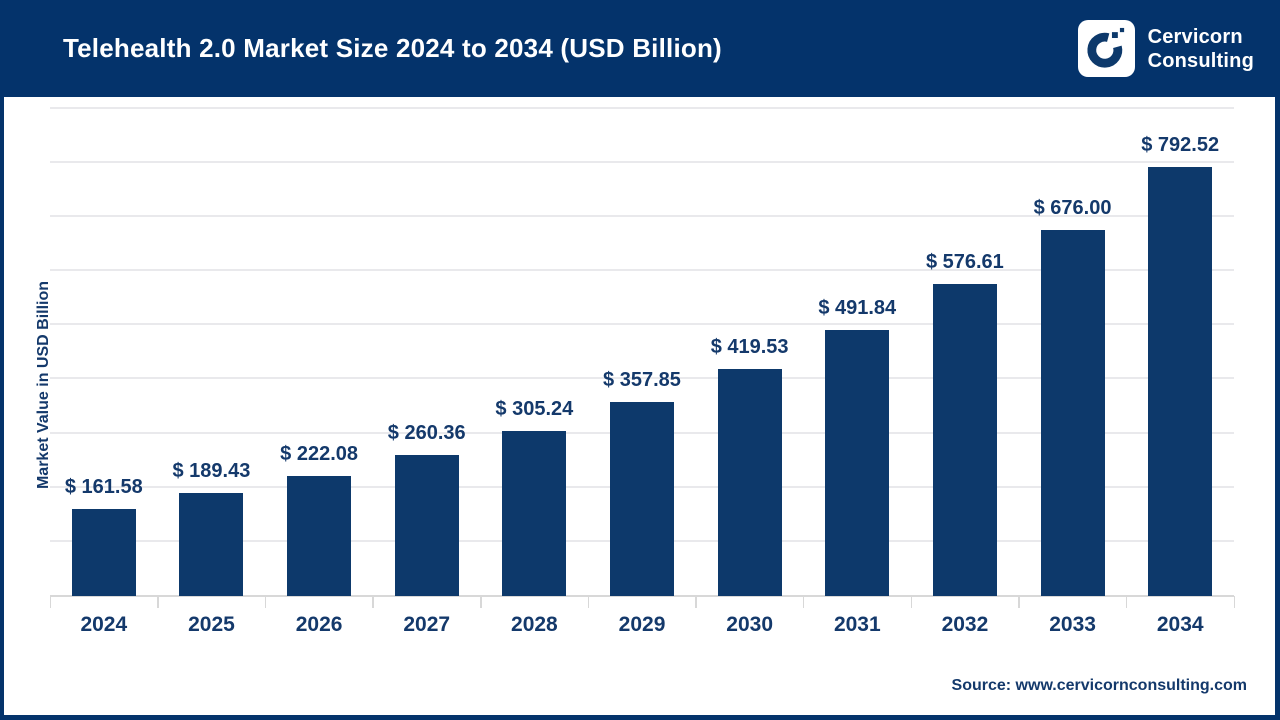 Image resolution: width=1280 pixels, height=720 pixels. What do you see at coordinates (964, 439) in the screenshot?
I see `bar-2032` at bounding box center [964, 439].